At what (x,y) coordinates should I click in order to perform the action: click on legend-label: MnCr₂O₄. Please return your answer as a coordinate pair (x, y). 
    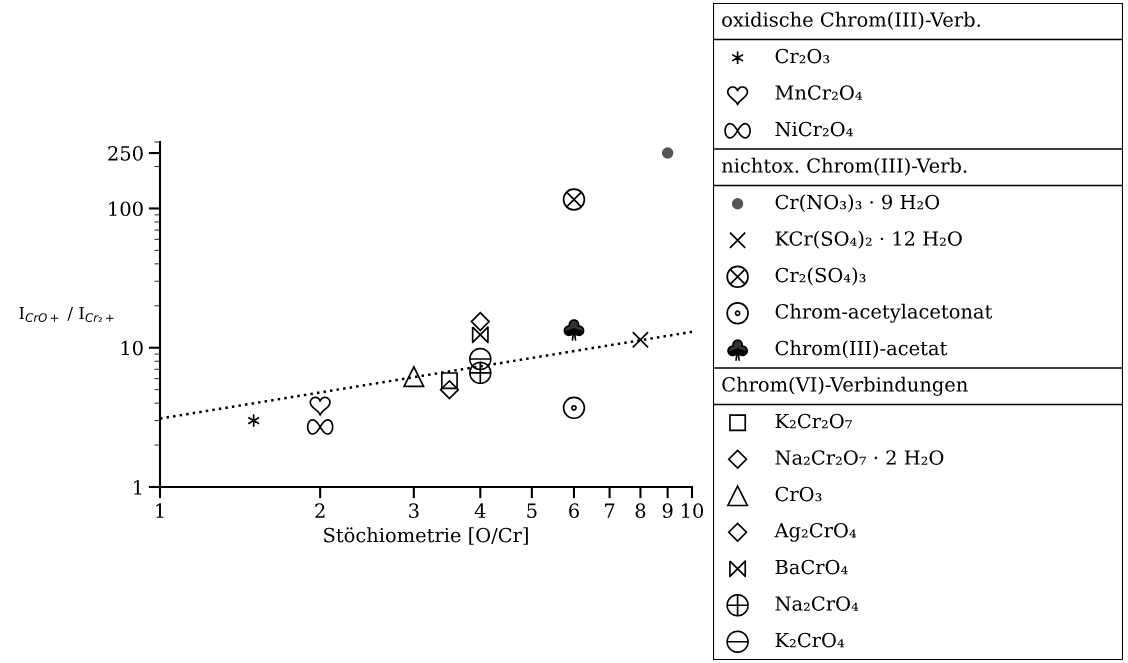
    Looking at the image, I should click on (819, 92).